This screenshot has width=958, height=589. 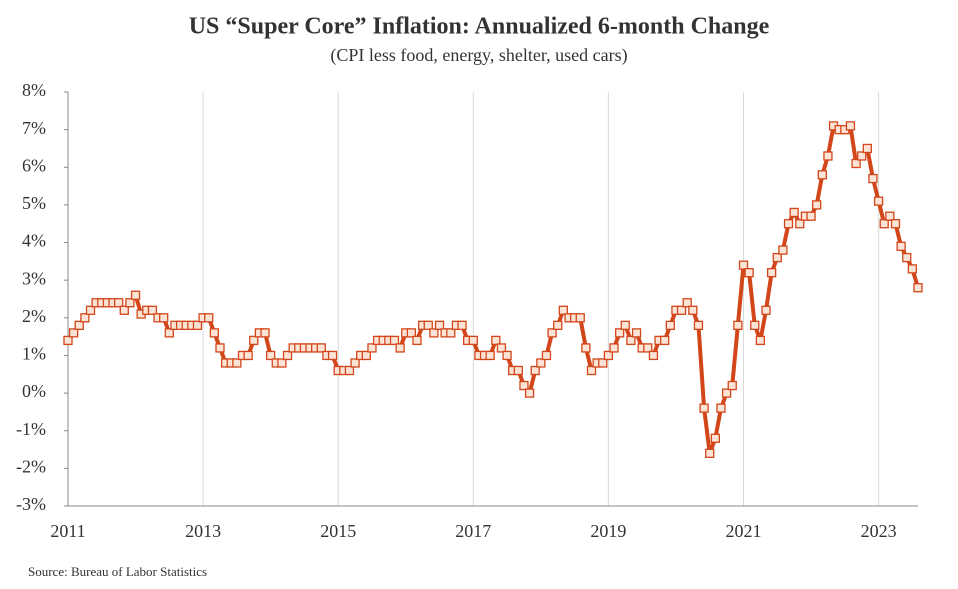 What do you see at coordinates (34, 165) in the screenshot?
I see `y-tick-label: 6%` at bounding box center [34, 165].